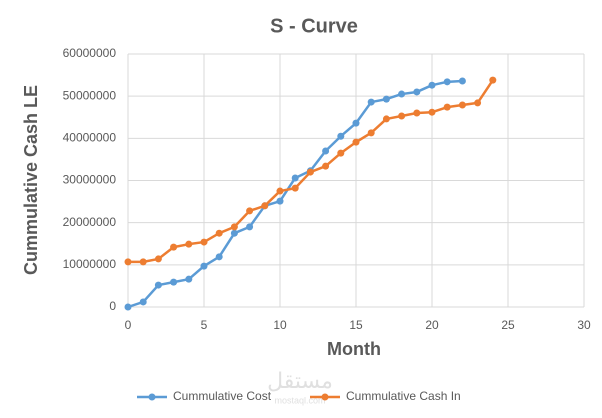 Image resolution: width=602 pixels, height=418 pixels. I want to click on y-axis-label: Cummulative Cash LE, so click(31, 180).